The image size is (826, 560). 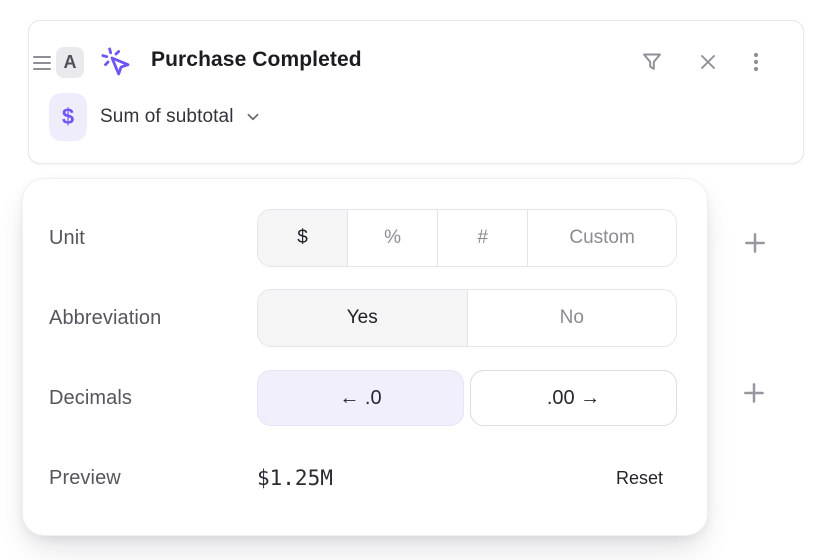 What do you see at coordinates (67, 237) in the screenshot?
I see `unit-label: Unit` at bounding box center [67, 237].